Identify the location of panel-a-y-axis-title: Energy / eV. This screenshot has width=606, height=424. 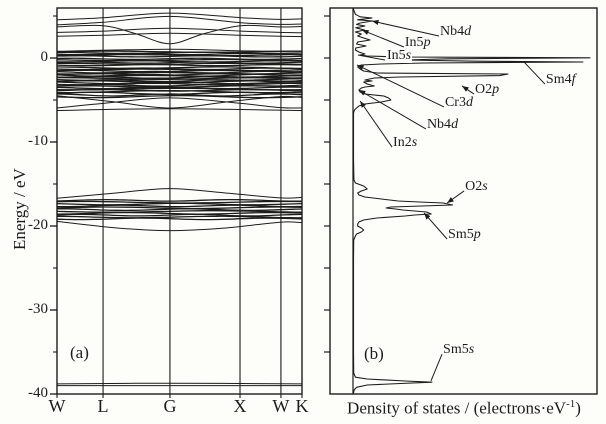
(19, 209).